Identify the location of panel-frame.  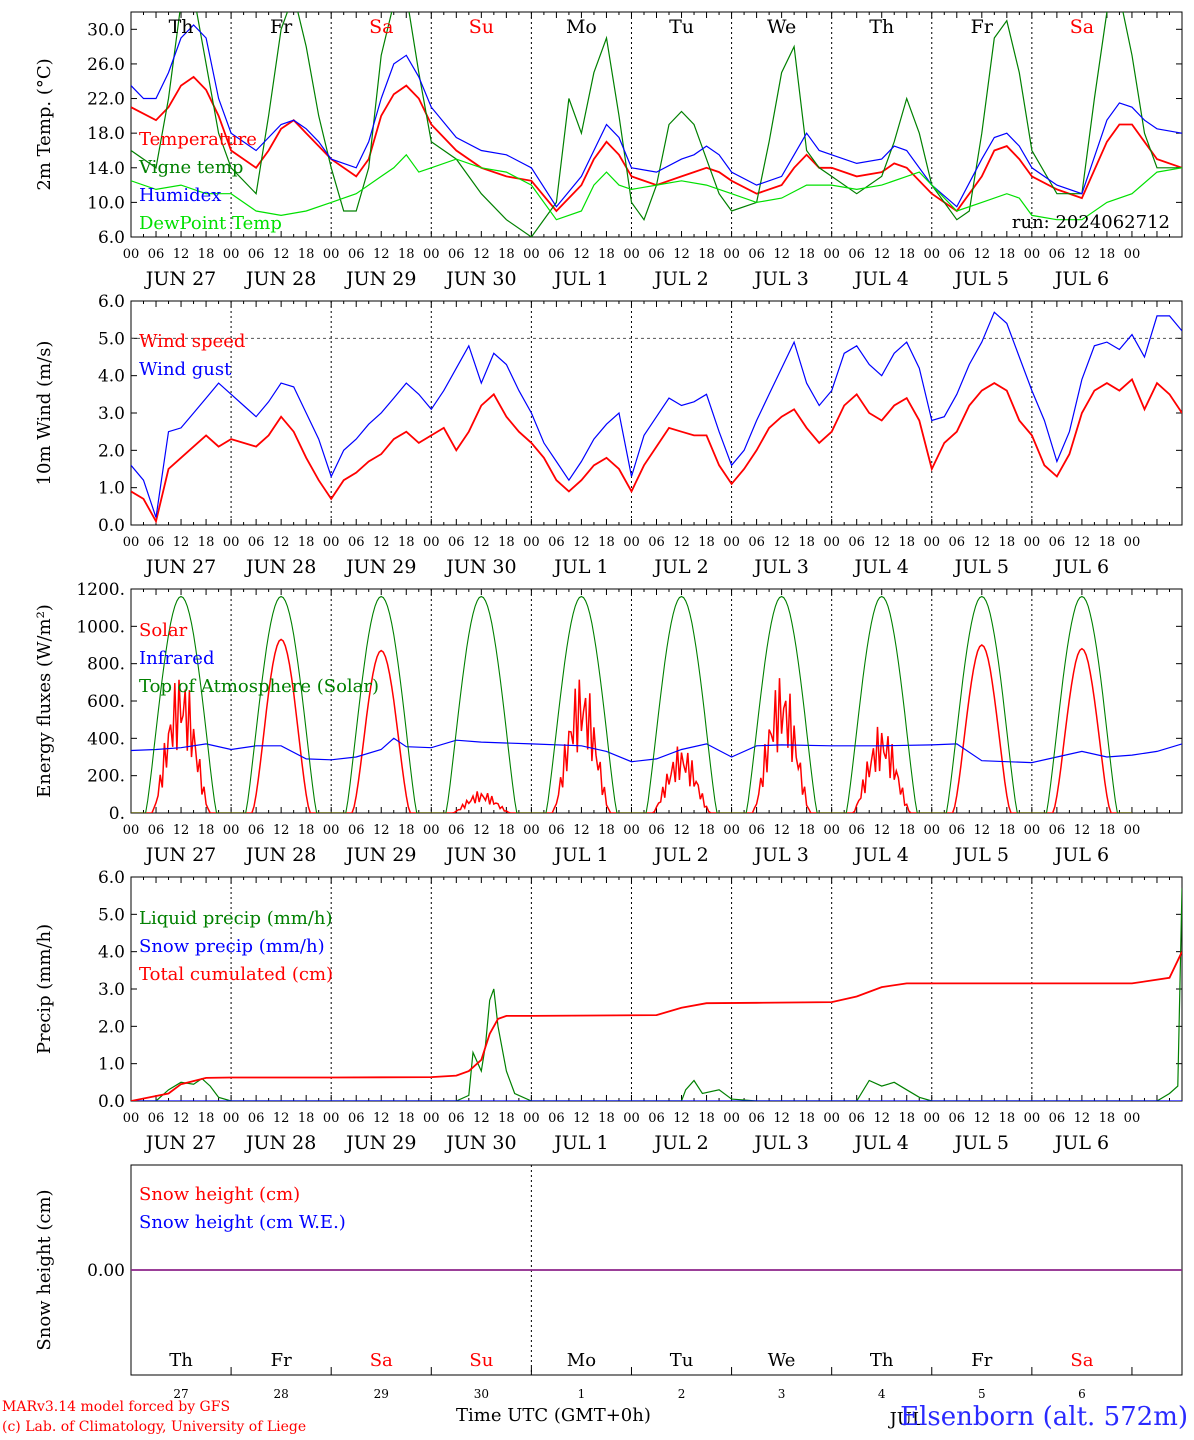
(656, 413).